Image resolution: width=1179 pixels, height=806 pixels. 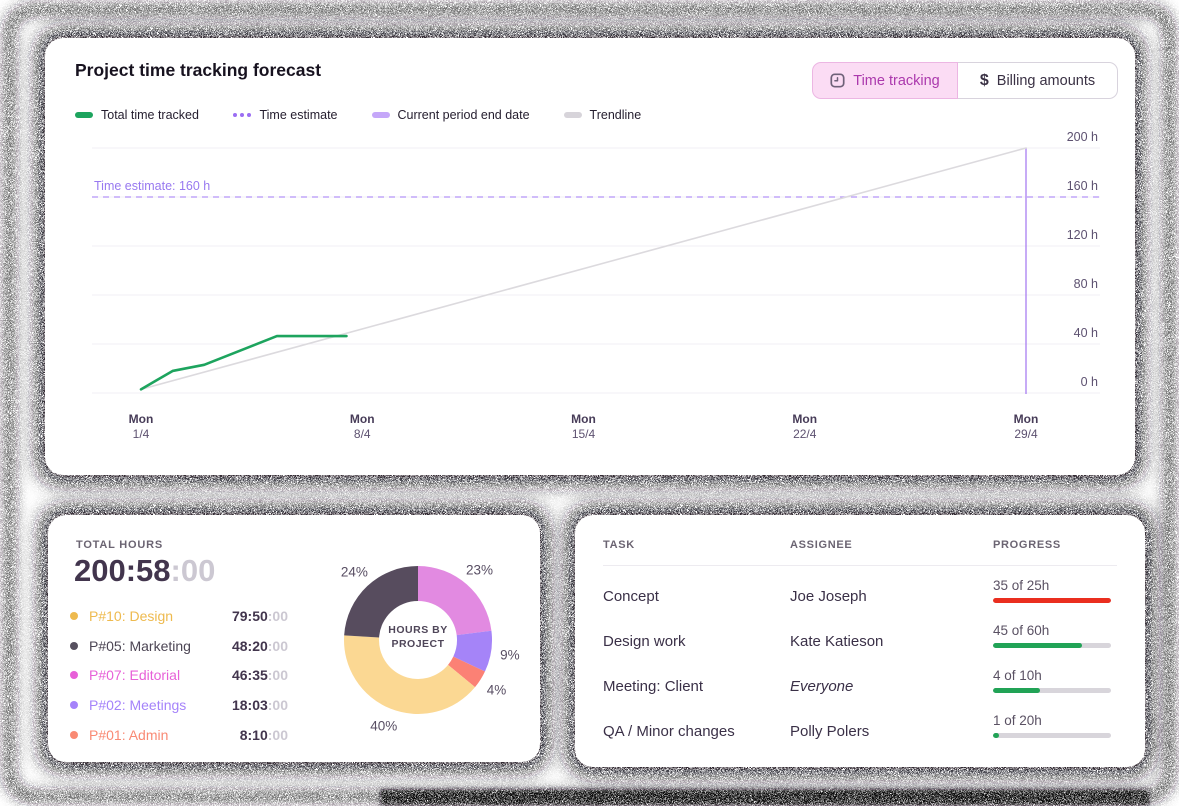 What do you see at coordinates (1082, 186) in the screenshot?
I see `y-axis-tick-label: 160 h` at bounding box center [1082, 186].